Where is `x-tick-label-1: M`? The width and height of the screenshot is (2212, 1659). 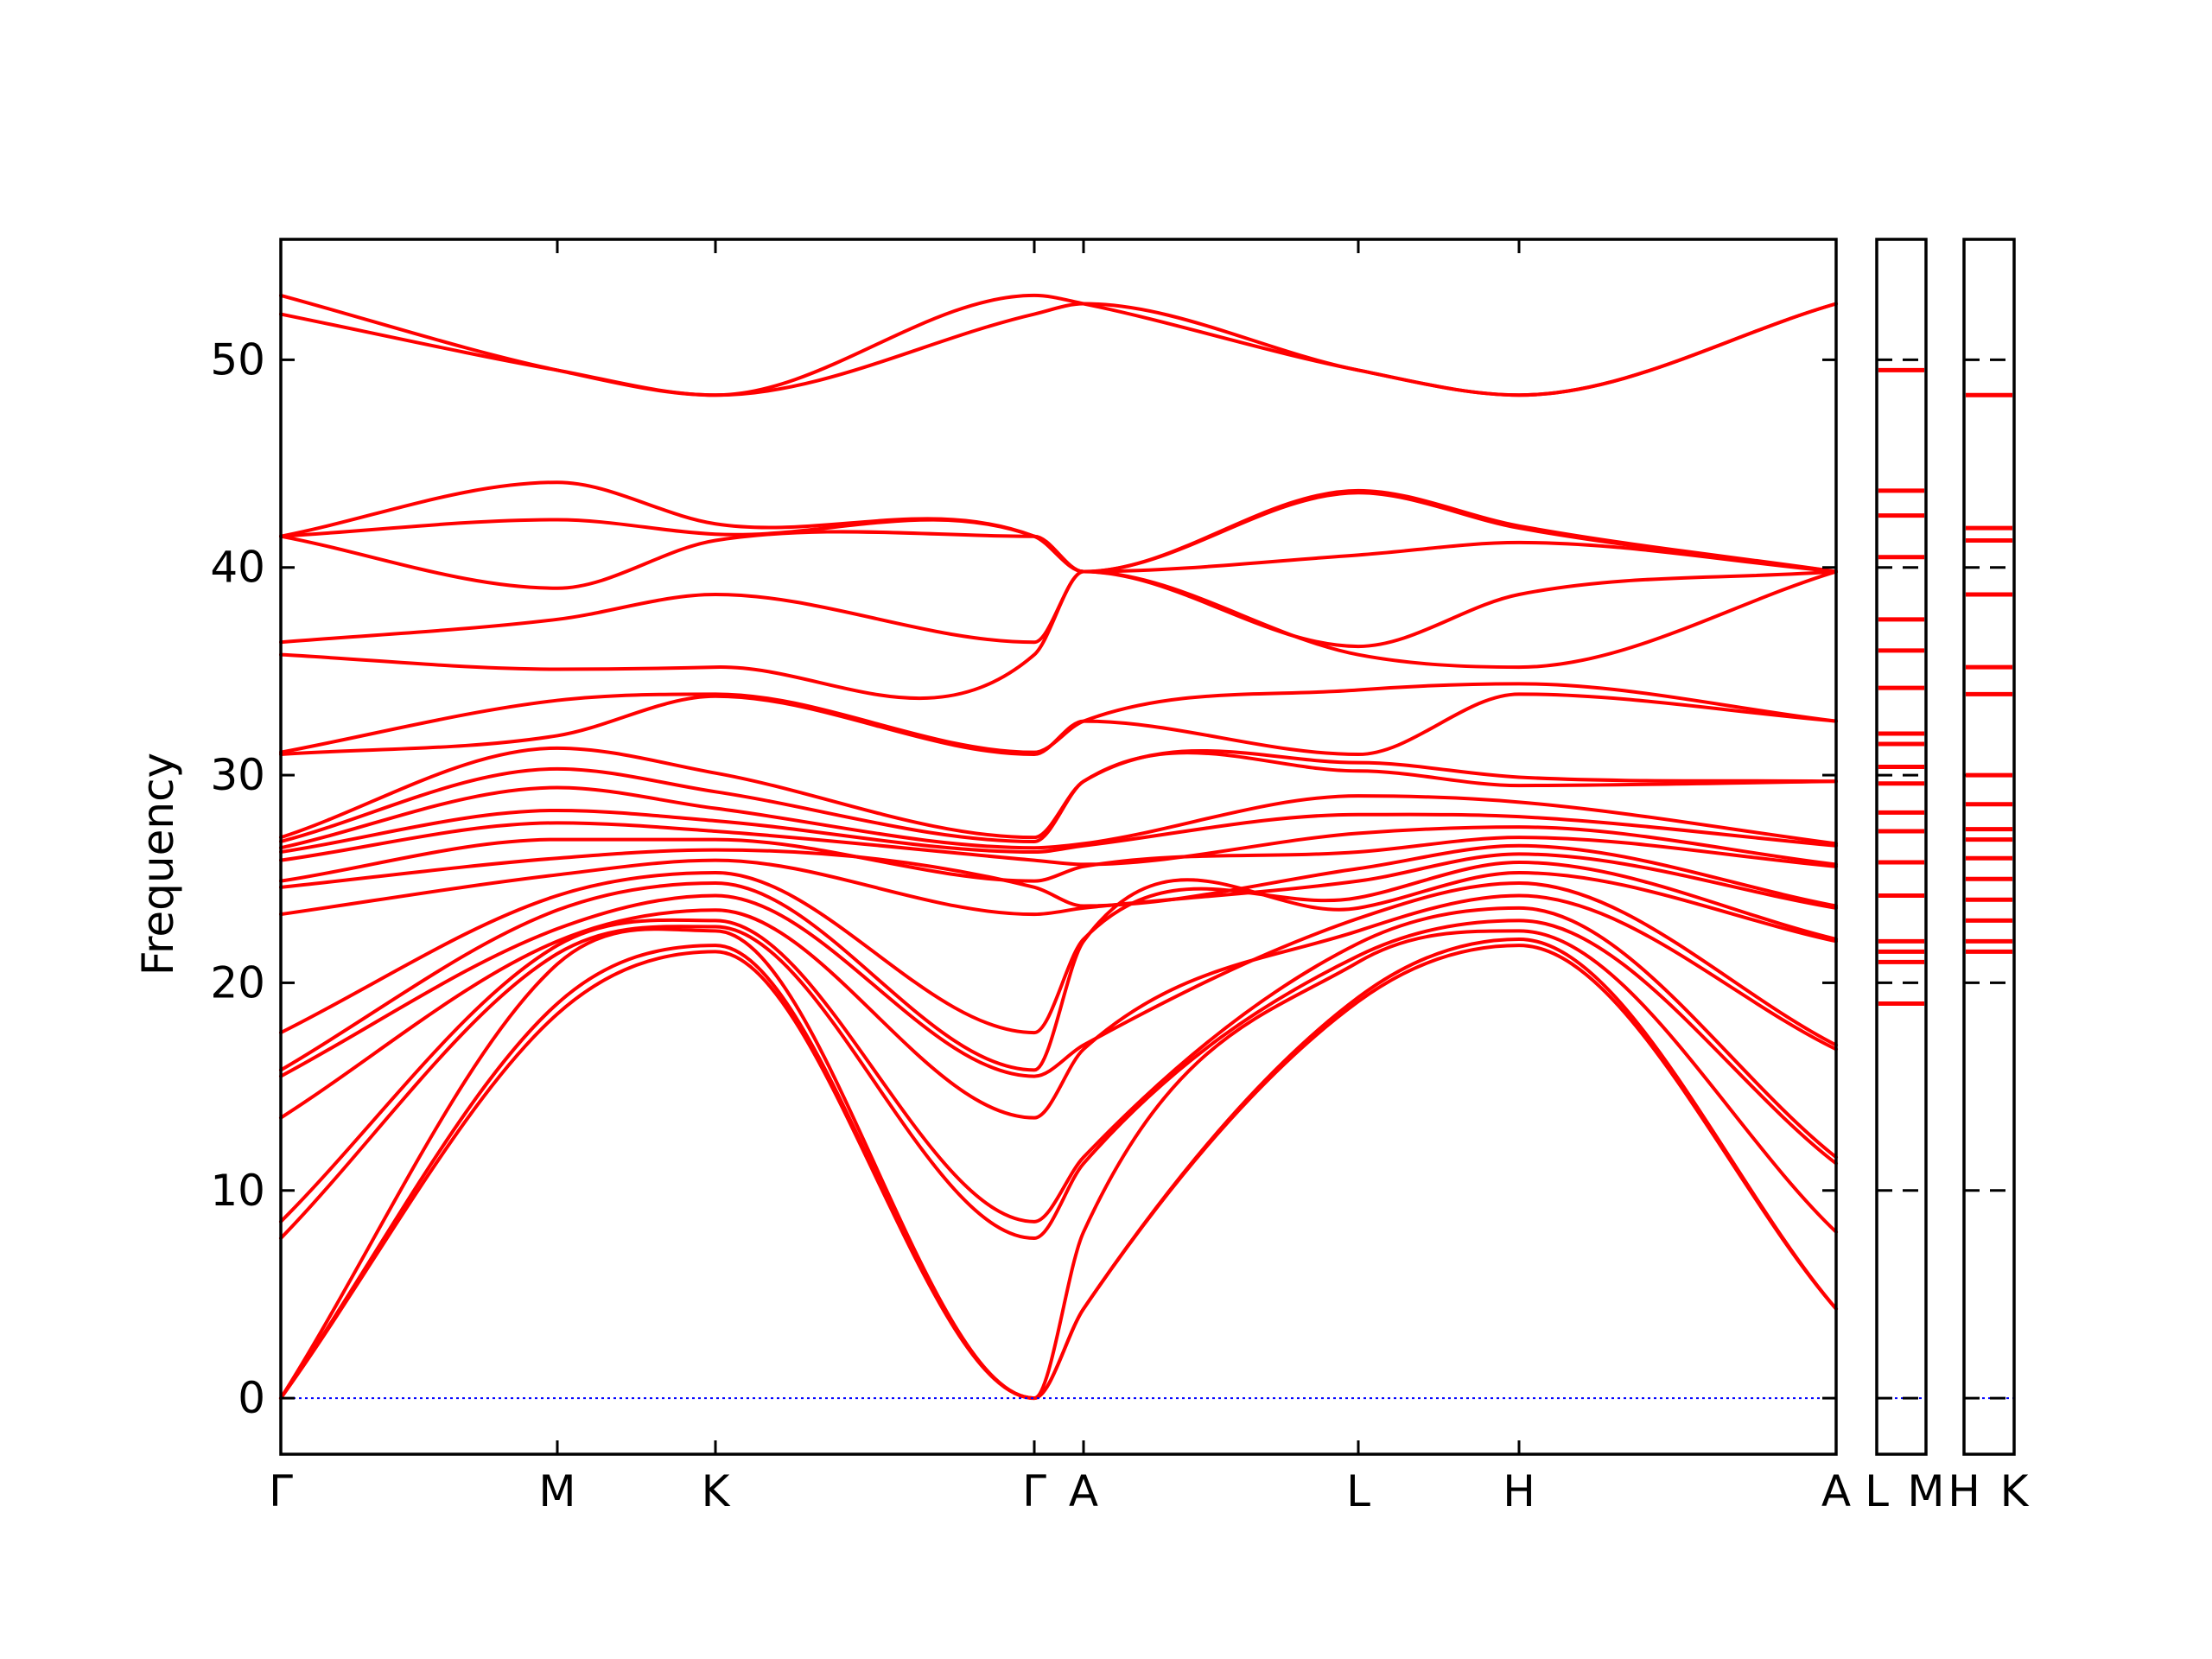 x-tick-label-1: M is located at coordinates (556, 1491).